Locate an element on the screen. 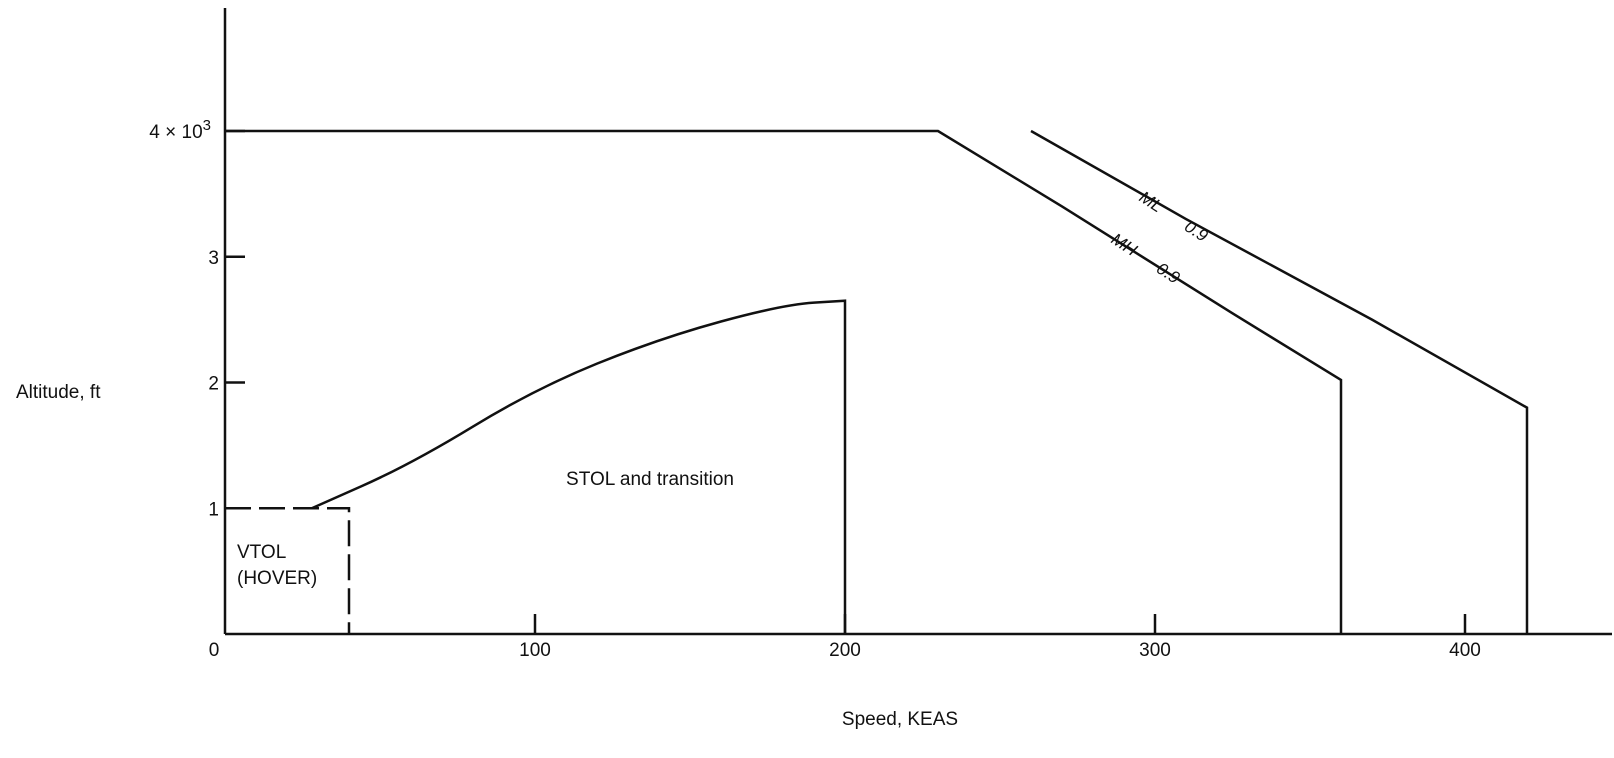 This screenshot has height=758, width=1614. x-tick-label: 0 is located at coordinates (214, 650).